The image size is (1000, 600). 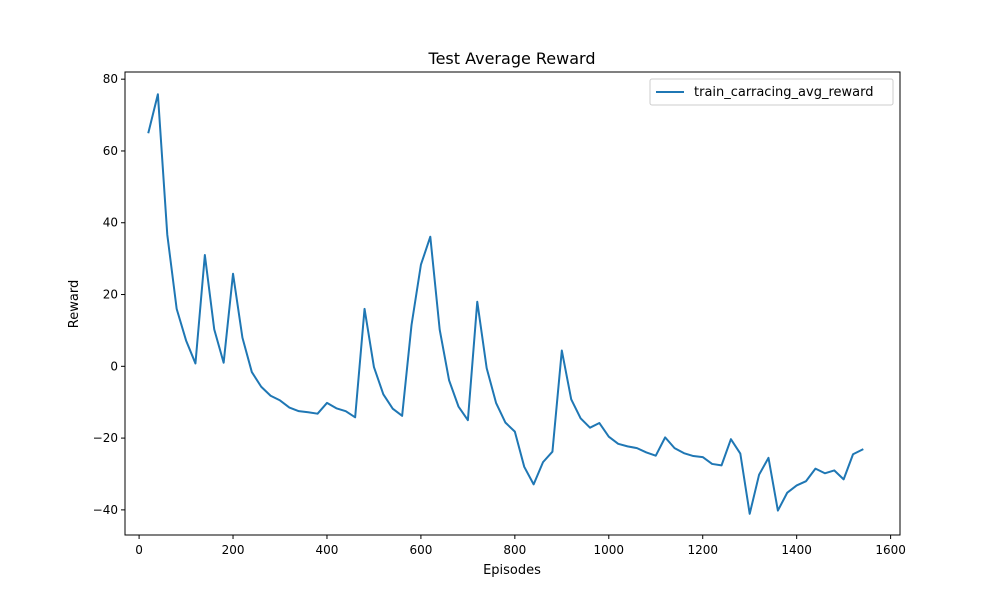 I want to click on y-tick-label: 20, so click(x=110, y=295).